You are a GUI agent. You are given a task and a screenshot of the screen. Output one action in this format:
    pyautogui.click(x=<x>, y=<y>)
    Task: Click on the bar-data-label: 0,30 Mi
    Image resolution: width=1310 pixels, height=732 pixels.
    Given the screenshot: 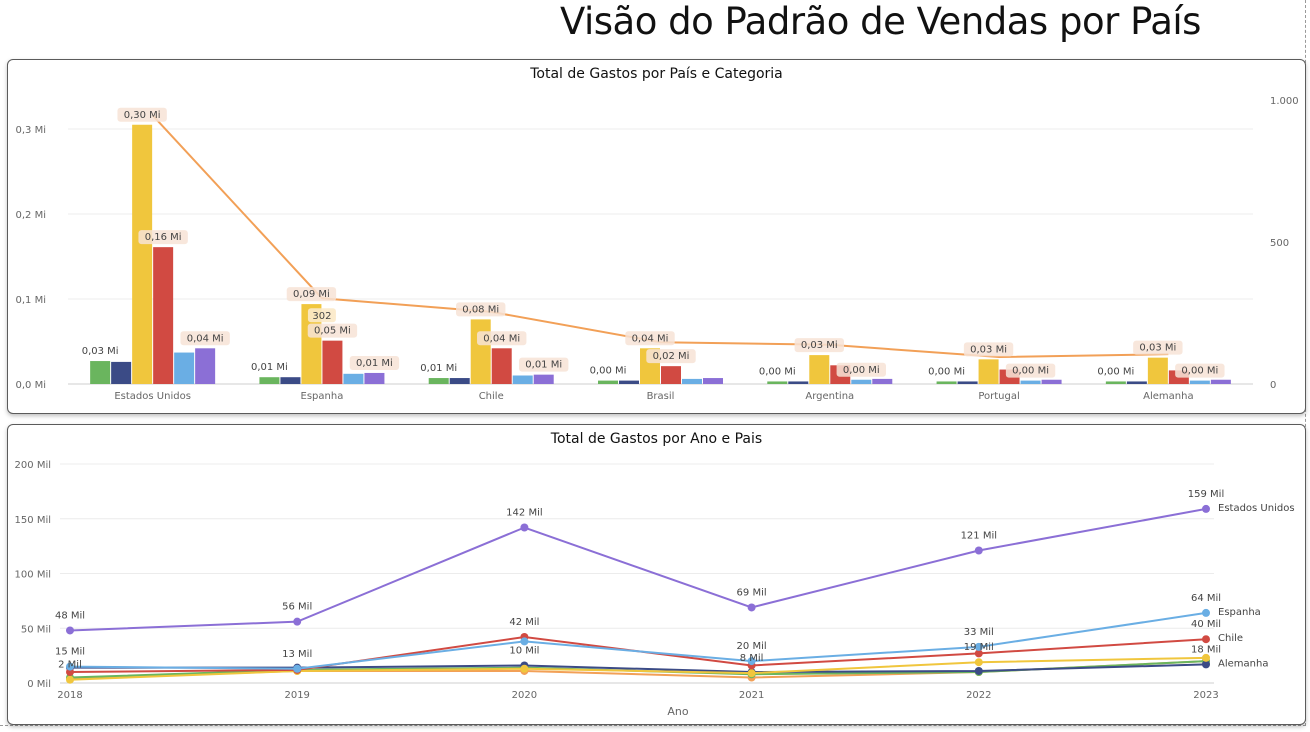 What is the action you would take?
    pyautogui.click(x=142, y=115)
    